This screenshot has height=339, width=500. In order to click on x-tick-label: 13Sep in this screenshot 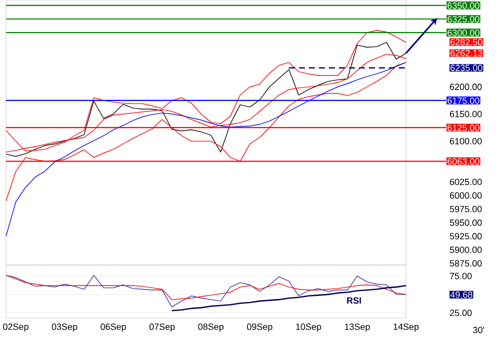, I will do `click(357, 328)`.